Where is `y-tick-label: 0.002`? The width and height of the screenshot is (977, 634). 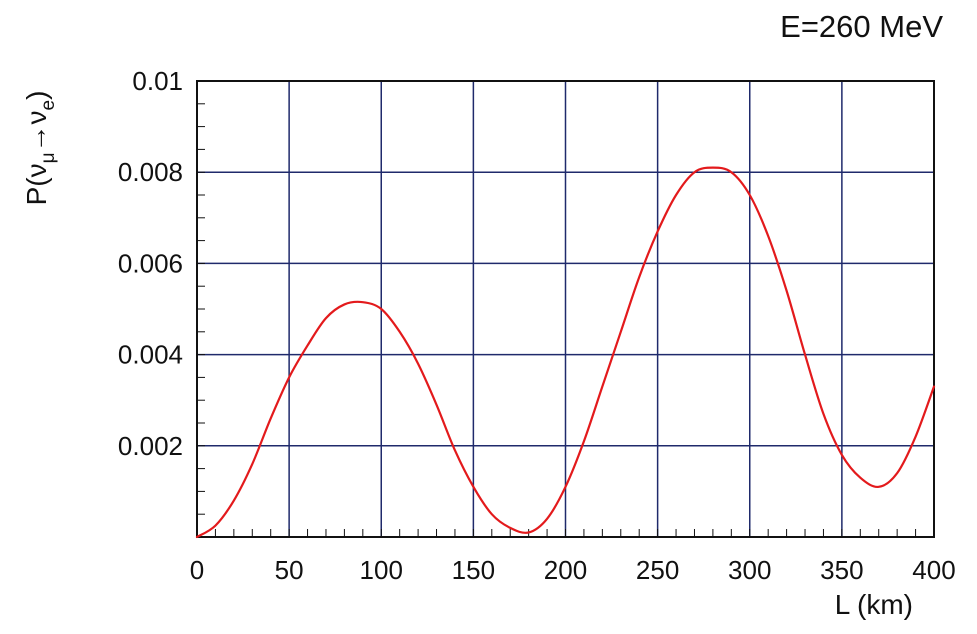 y-tick-label: 0.002 is located at coordinates (150, 446).